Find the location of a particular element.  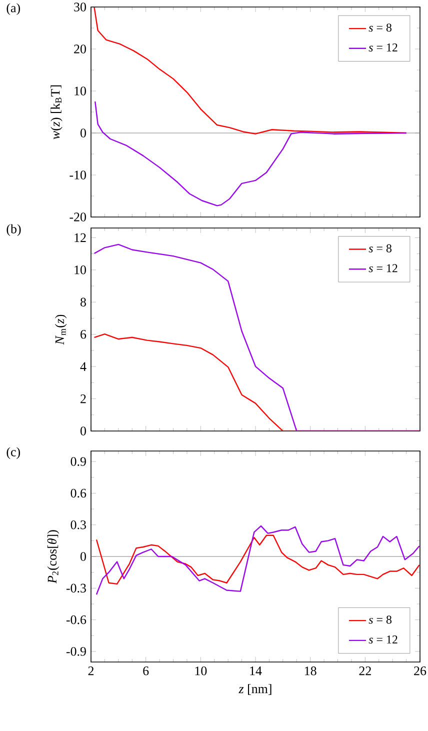

text: (b) is located at coordinates (13, 230).